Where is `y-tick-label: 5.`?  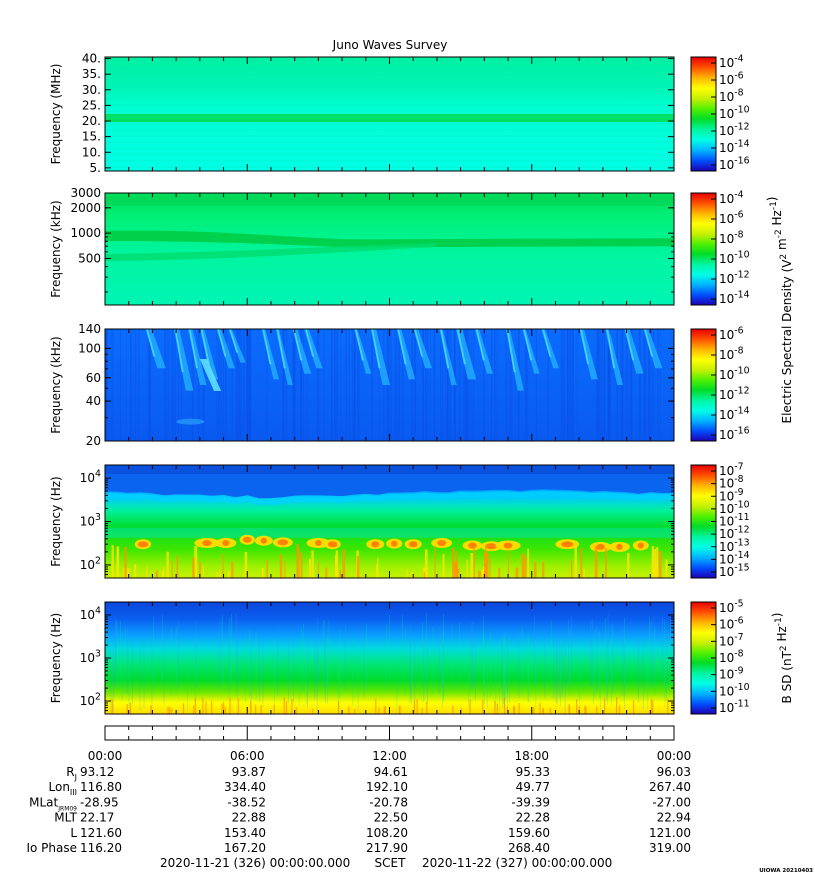 y-tick-label: 5. is located at coordinates (95, 168).